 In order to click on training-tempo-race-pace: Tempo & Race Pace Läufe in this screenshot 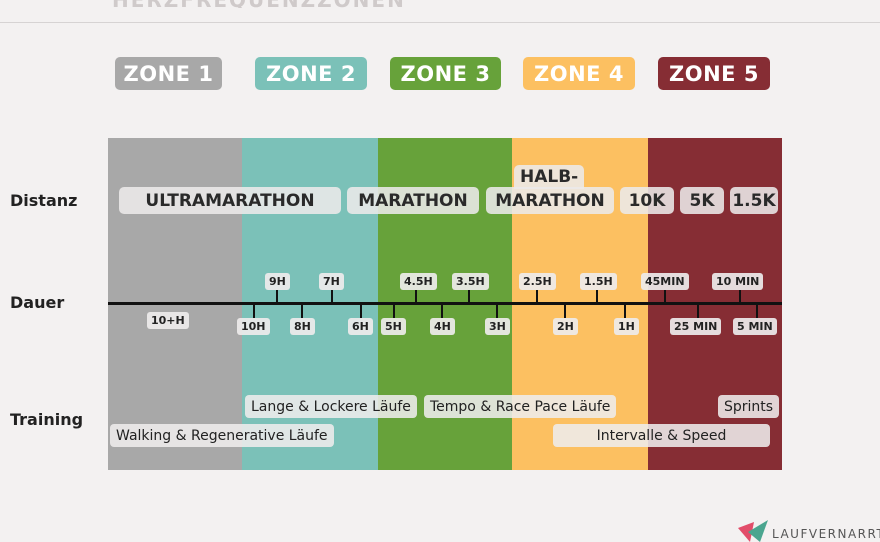, I will do `click(520, 406)`.